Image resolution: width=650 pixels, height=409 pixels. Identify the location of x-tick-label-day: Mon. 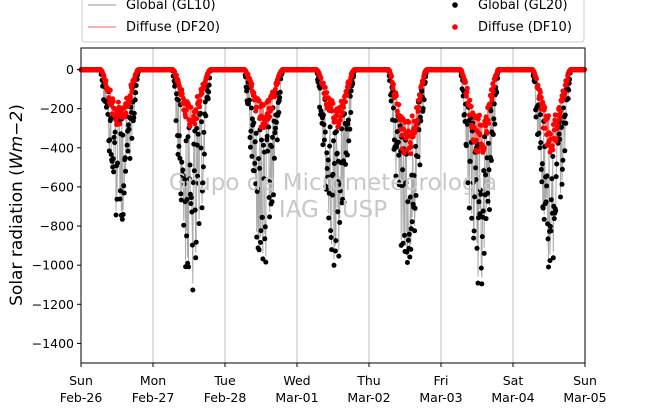
(153, 380).